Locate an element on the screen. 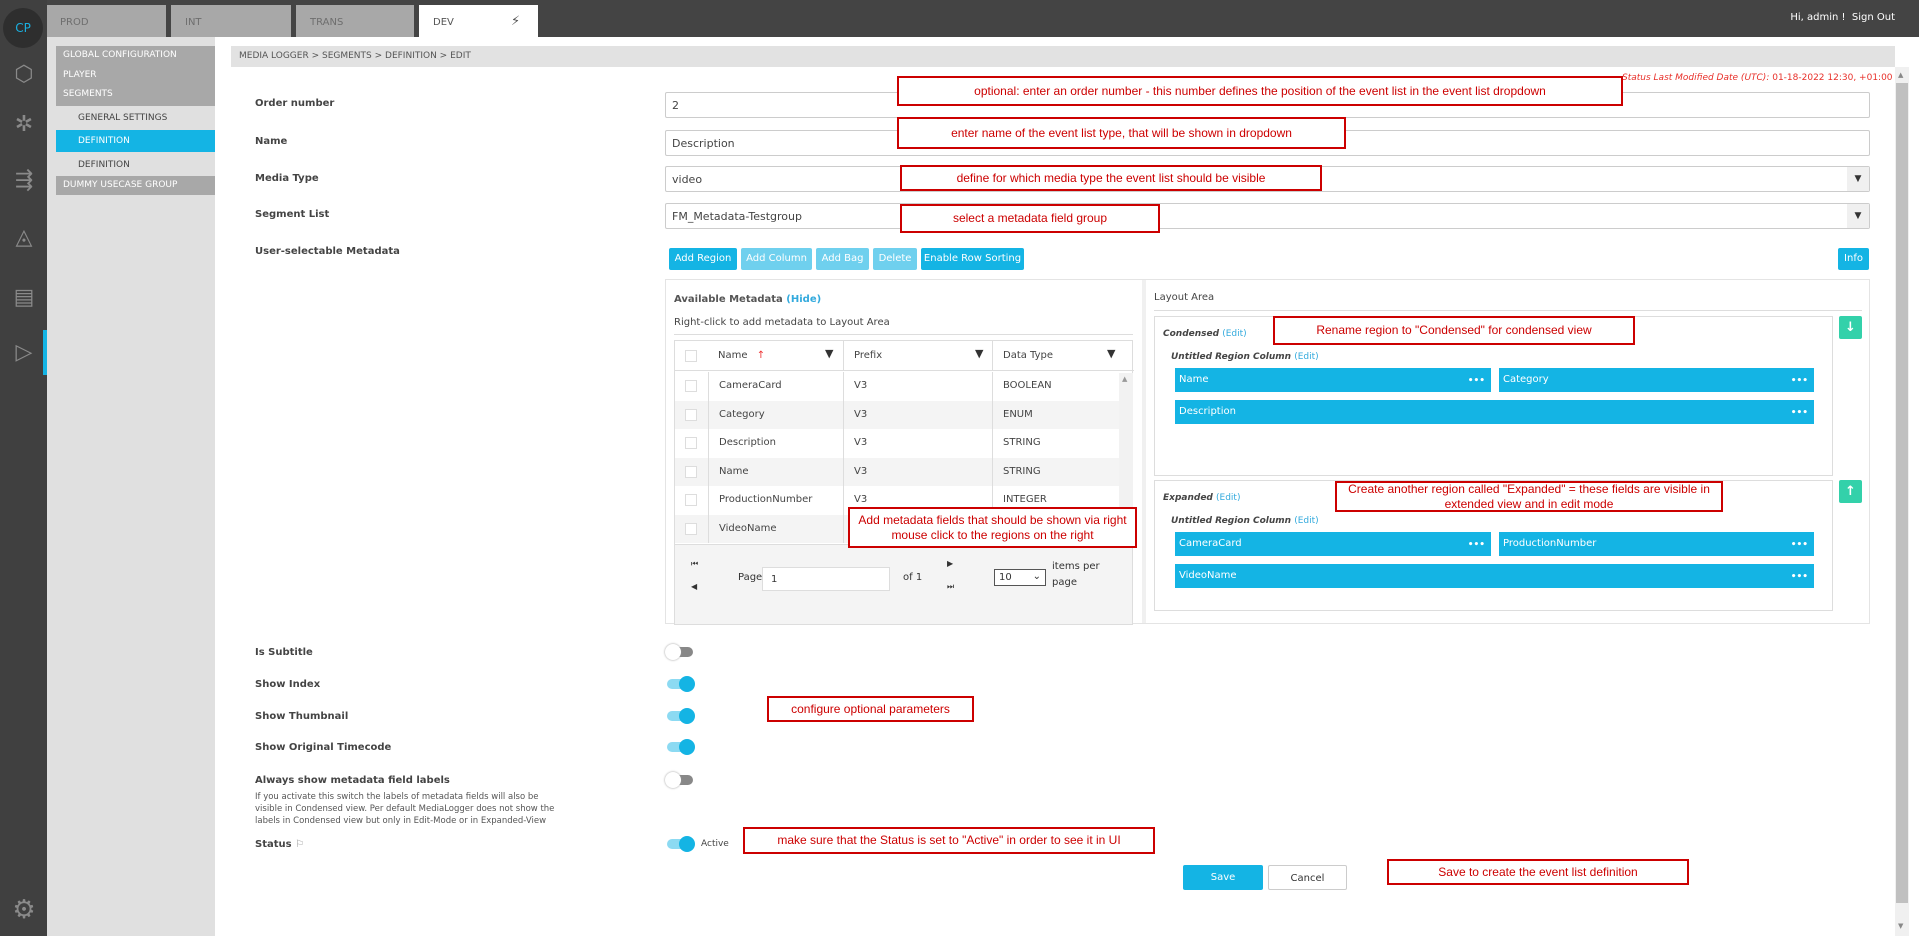 Image resolution: width=1919 pixels, height=936 pixels. layout-field: Description ••• is located at coordinates (1494, 412).